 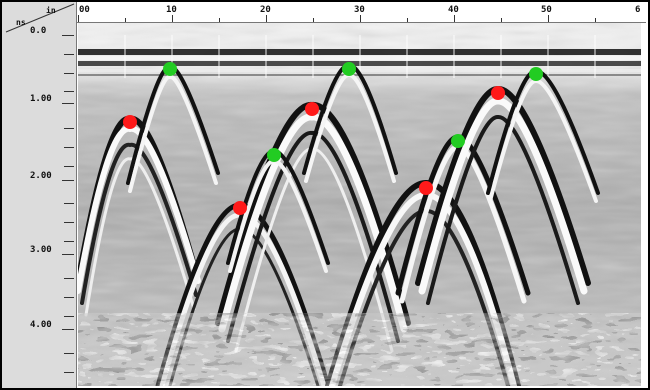 I want to click on axis-units-corner: in ns, so click(x=39, y=18).